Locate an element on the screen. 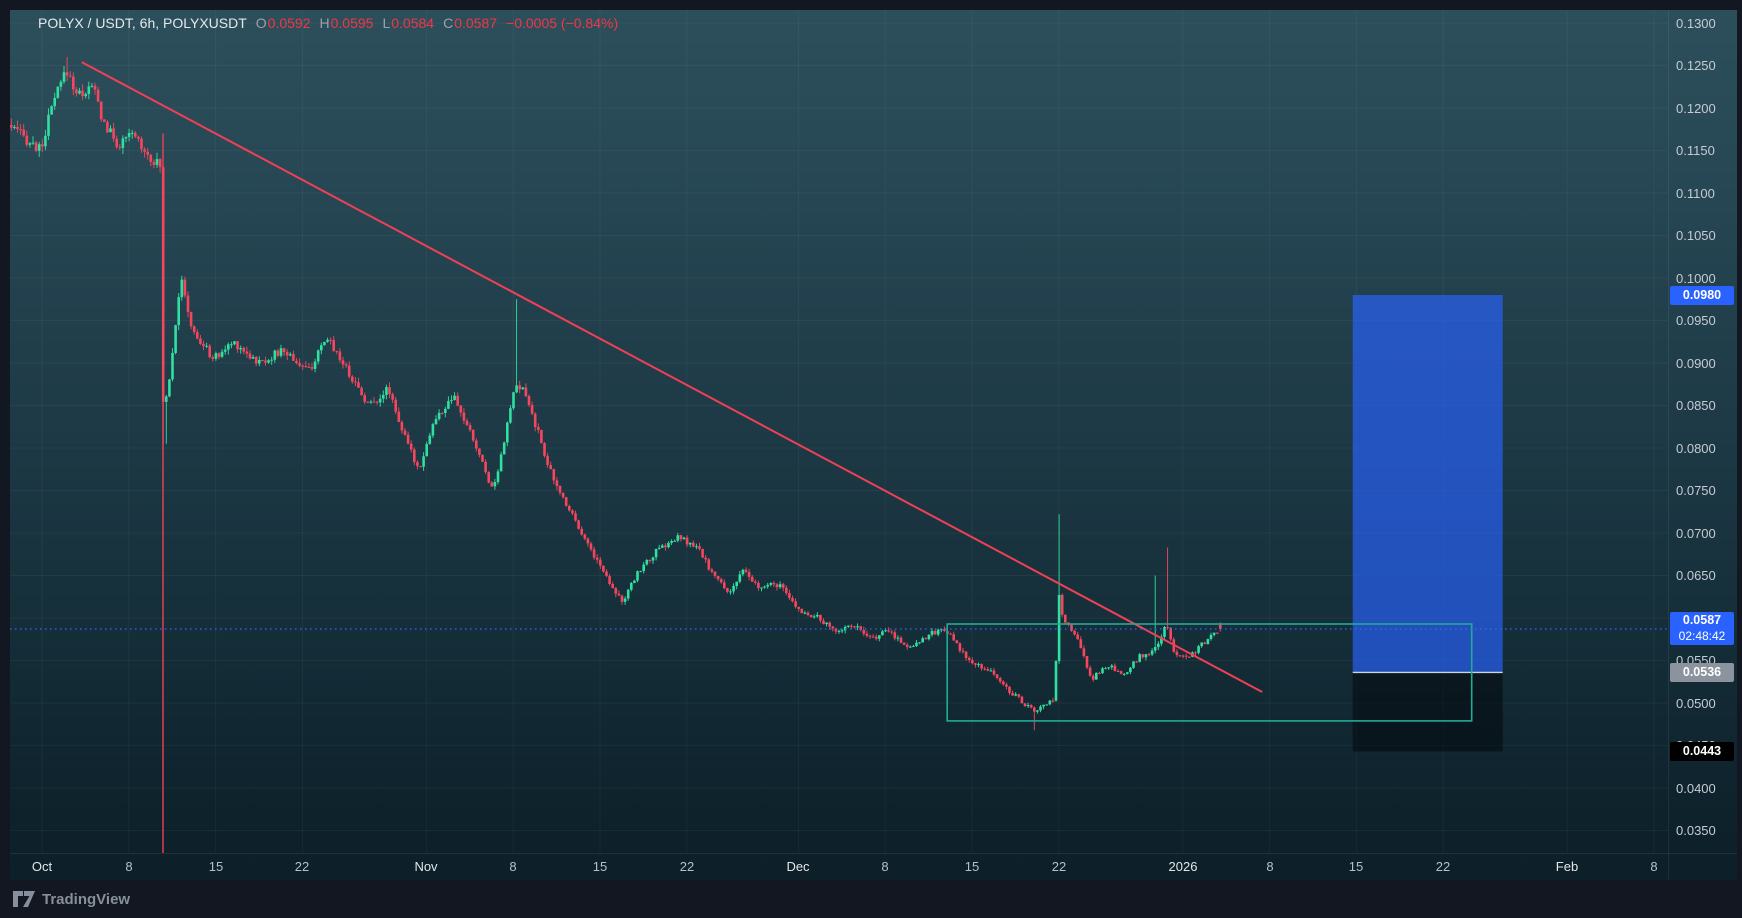  time-tick-label: Oct is located at coordinates (42, 866).